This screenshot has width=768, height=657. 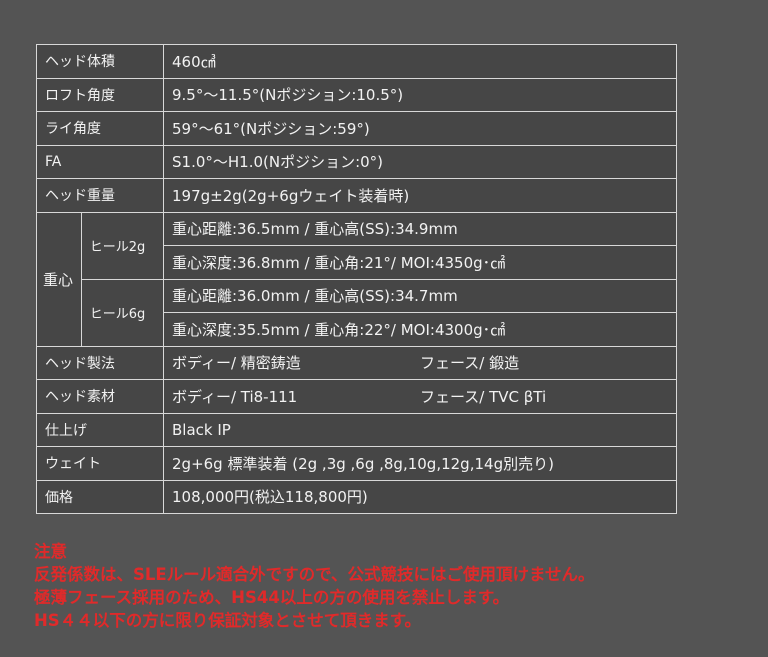 I want to click on body-material: ボディー/ Ti8-111, so click(x=235, y=396).